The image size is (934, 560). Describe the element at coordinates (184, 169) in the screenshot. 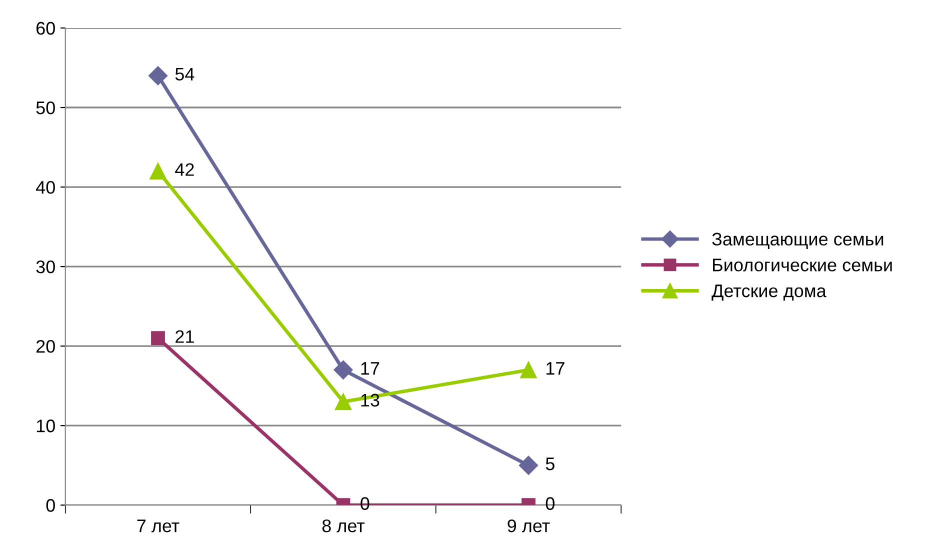

I see `data-label: 42` at that location.